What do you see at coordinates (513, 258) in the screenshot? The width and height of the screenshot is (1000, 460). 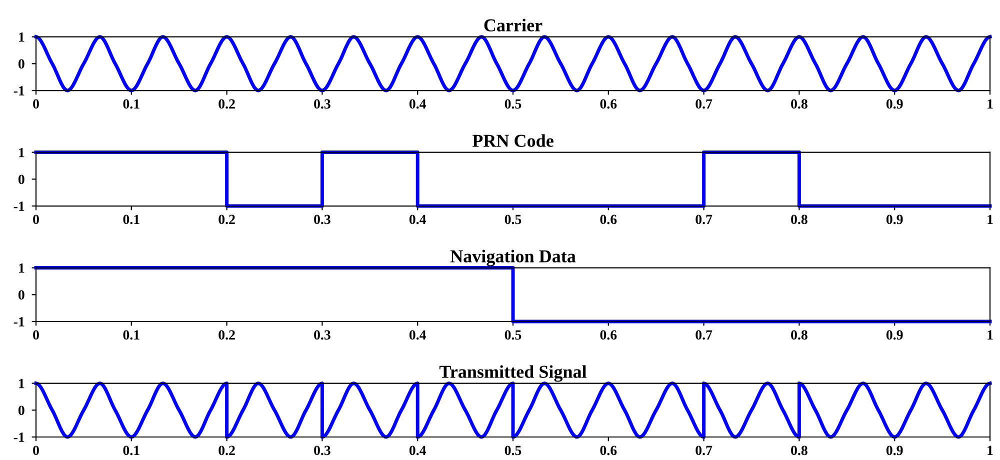 I see `chart-title: Navigation Data` at bounding box center [513, 258].